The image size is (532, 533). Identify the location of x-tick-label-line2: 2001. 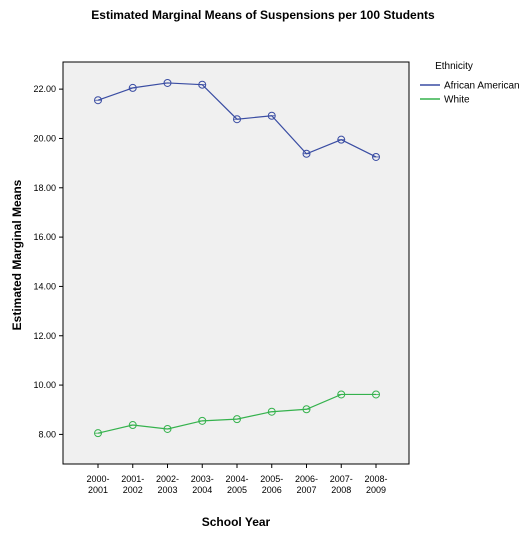
(98, 490).